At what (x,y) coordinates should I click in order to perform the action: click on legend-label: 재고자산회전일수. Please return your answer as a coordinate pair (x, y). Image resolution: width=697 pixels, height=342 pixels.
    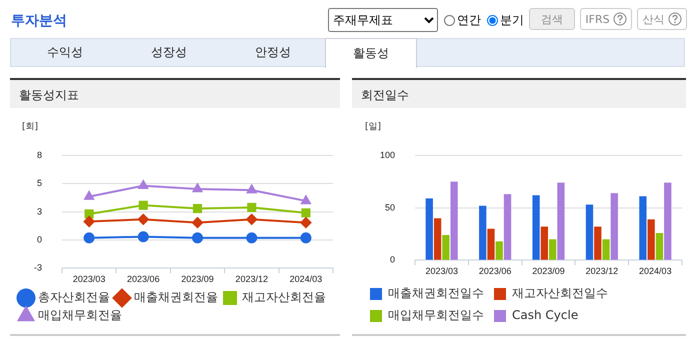
    Looking at the image, I should click on (560, 293).